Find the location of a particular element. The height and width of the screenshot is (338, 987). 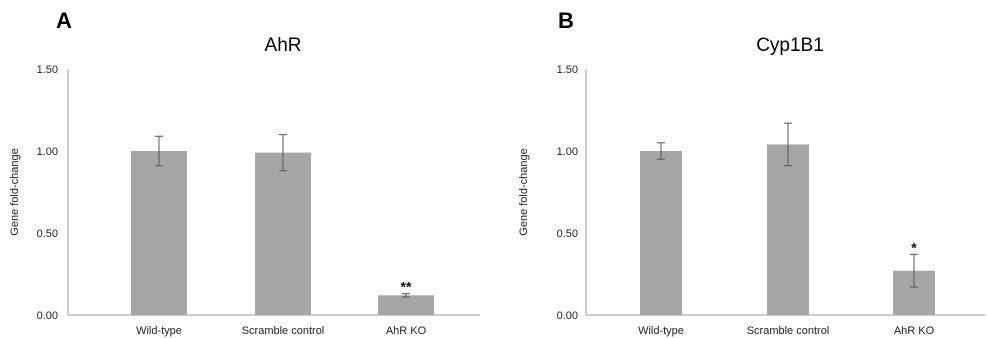

error-bars-b is located at coordinates (787, 205).